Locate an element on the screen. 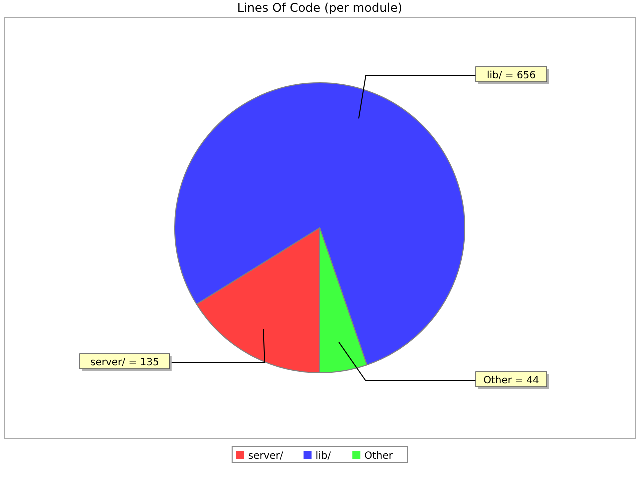 The image size is (640, 480). chart-title: Lines Of Code (per module) is located at coordinates (320, 8).